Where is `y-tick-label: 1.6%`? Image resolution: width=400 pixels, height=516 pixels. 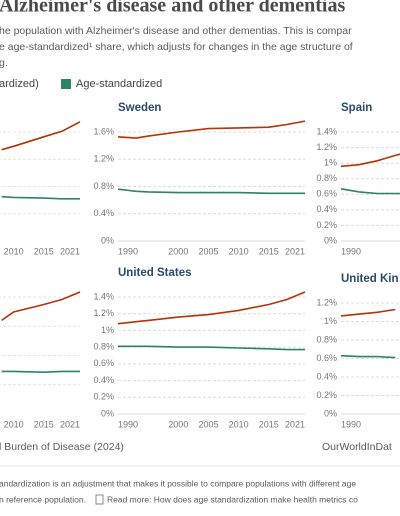 y-tick-label: 1.6% is located at coordinates (103, 131).